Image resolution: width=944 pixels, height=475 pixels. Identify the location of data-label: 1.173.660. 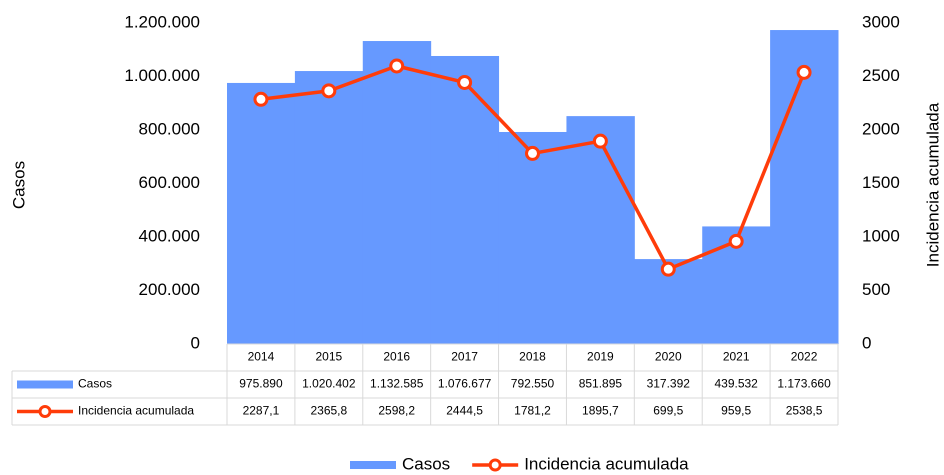
(804, 384).